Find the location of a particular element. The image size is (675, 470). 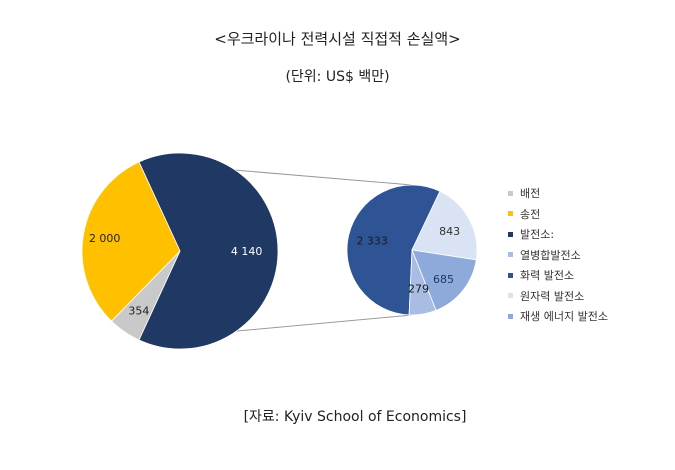

main-slice-송전 is located at coordinates (131, 241).